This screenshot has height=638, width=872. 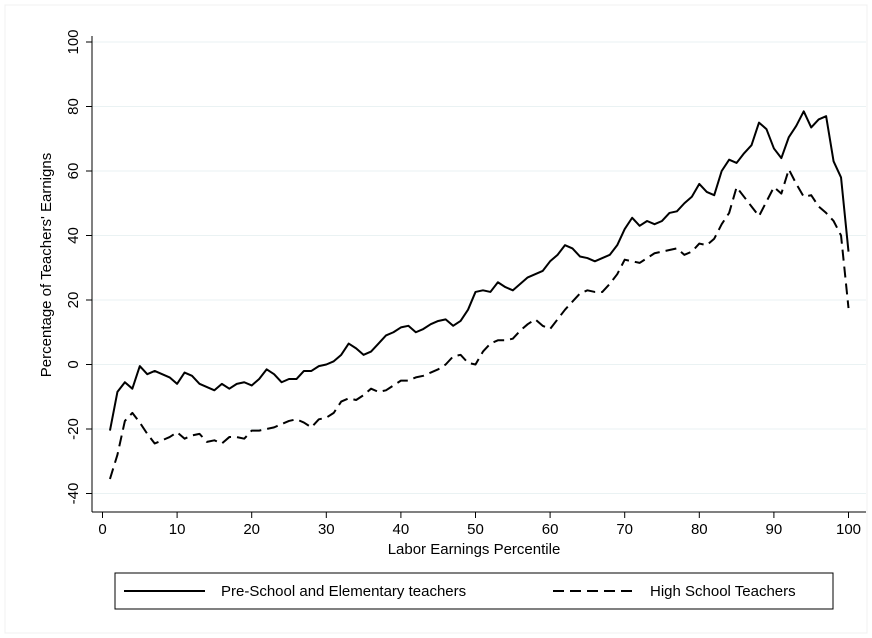 I want to click on y-tick-label: -40, so click(x=73, y=494).